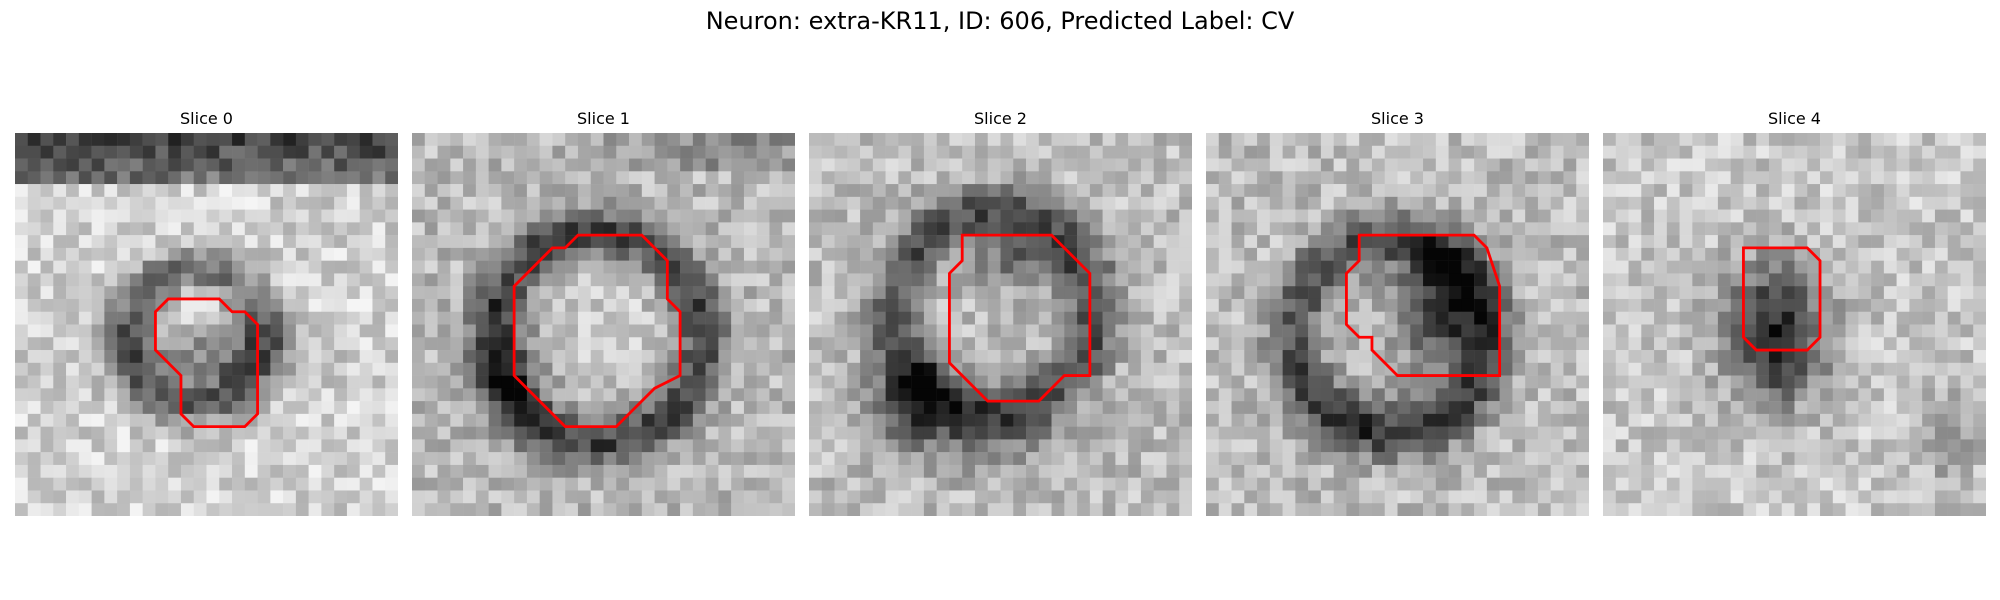  I want to click on slice-title-1: Slice 1, so click(603, 118).